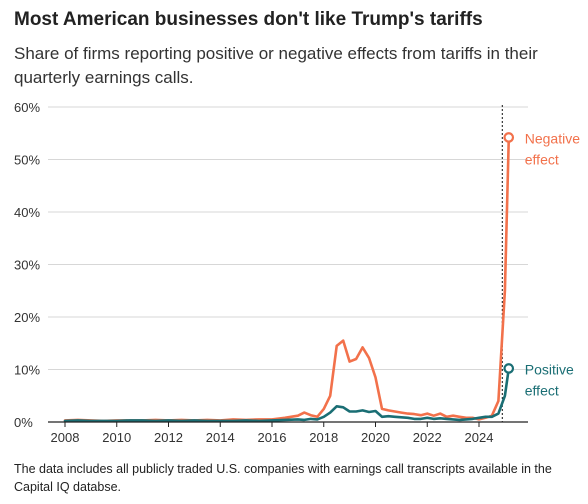 This screenshot has height=504, width=588. I want to click on series-labels: Negative effect Positive effect, so click(552, 264).